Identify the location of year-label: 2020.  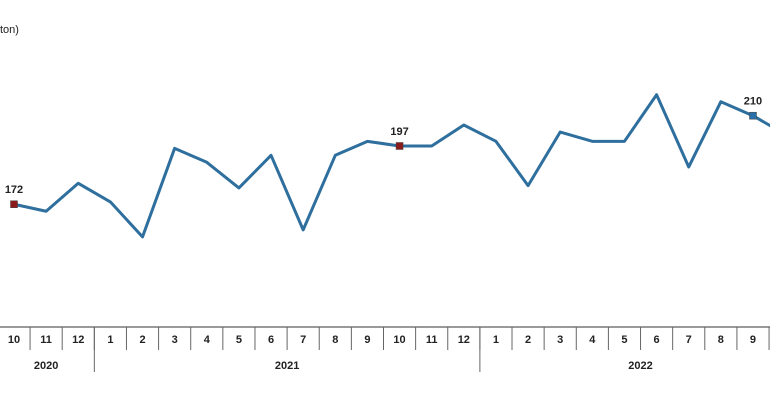
(46, 366).